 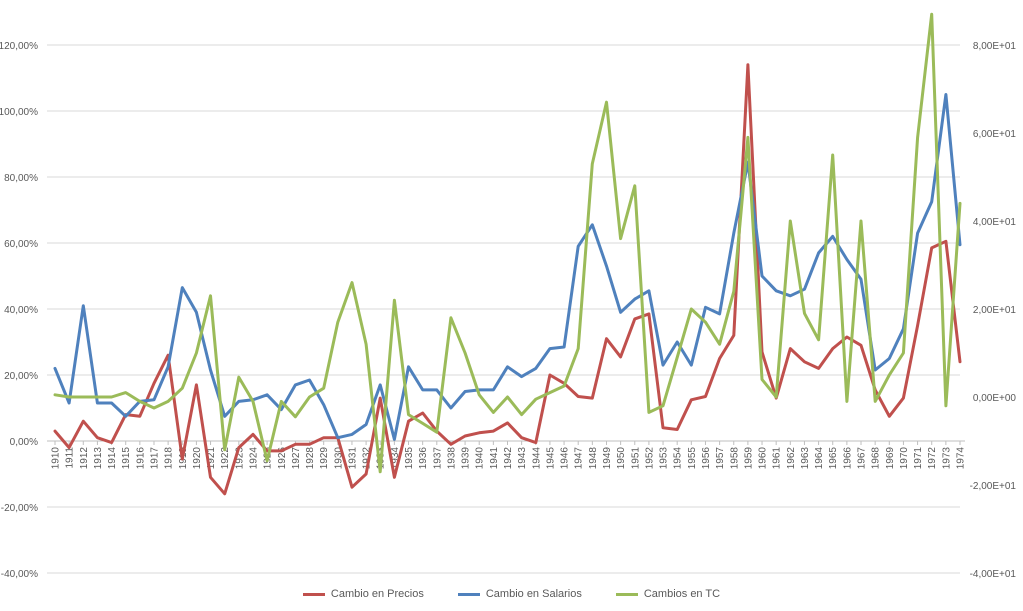 I want to click on x-tick-label: 1935, so click(x=409, y=458).